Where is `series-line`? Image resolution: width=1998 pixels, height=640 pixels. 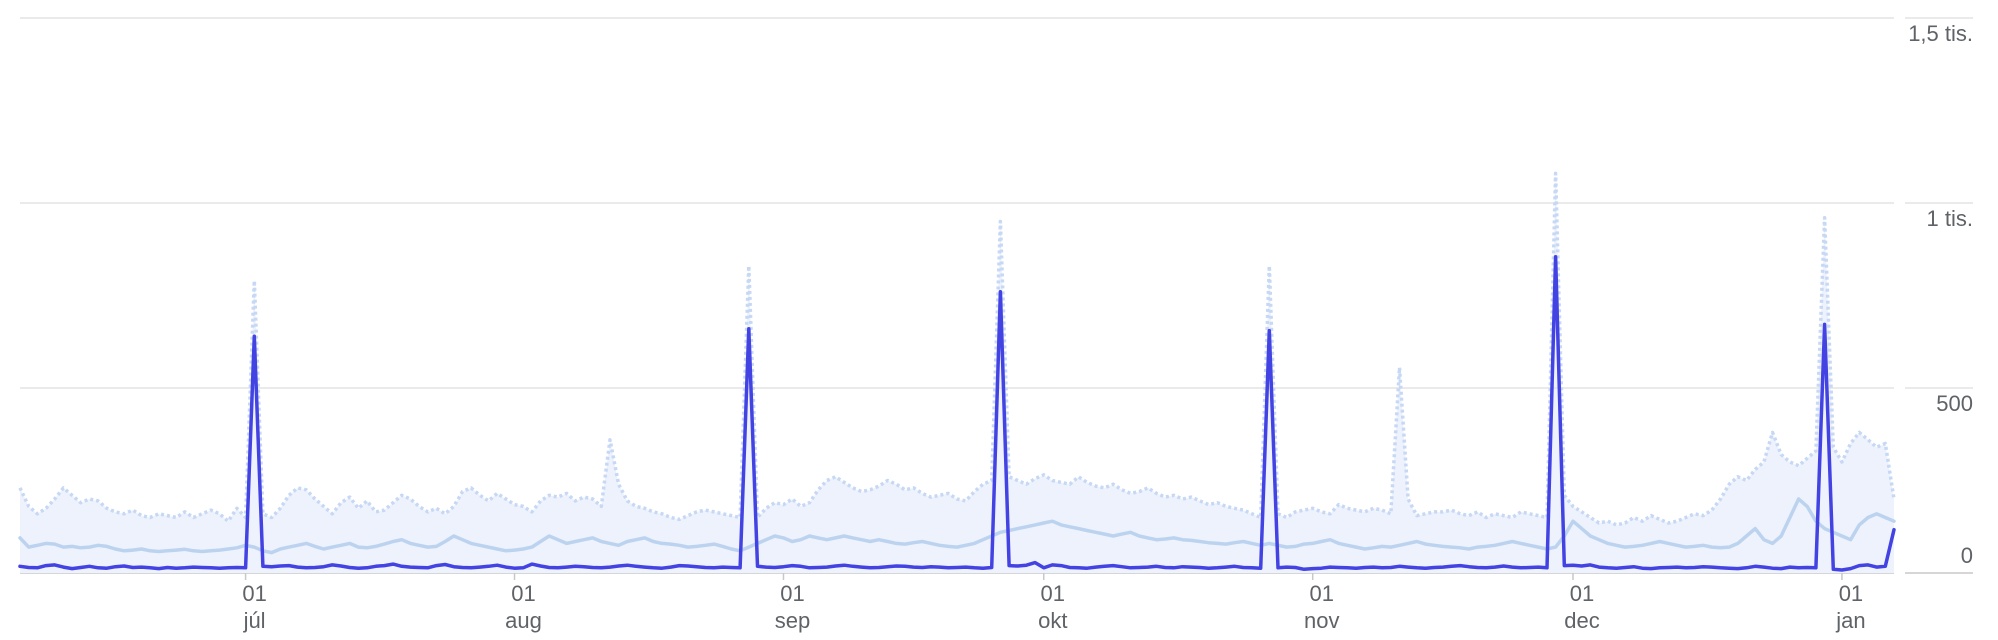 series-line is located at coordinates (957, 526).